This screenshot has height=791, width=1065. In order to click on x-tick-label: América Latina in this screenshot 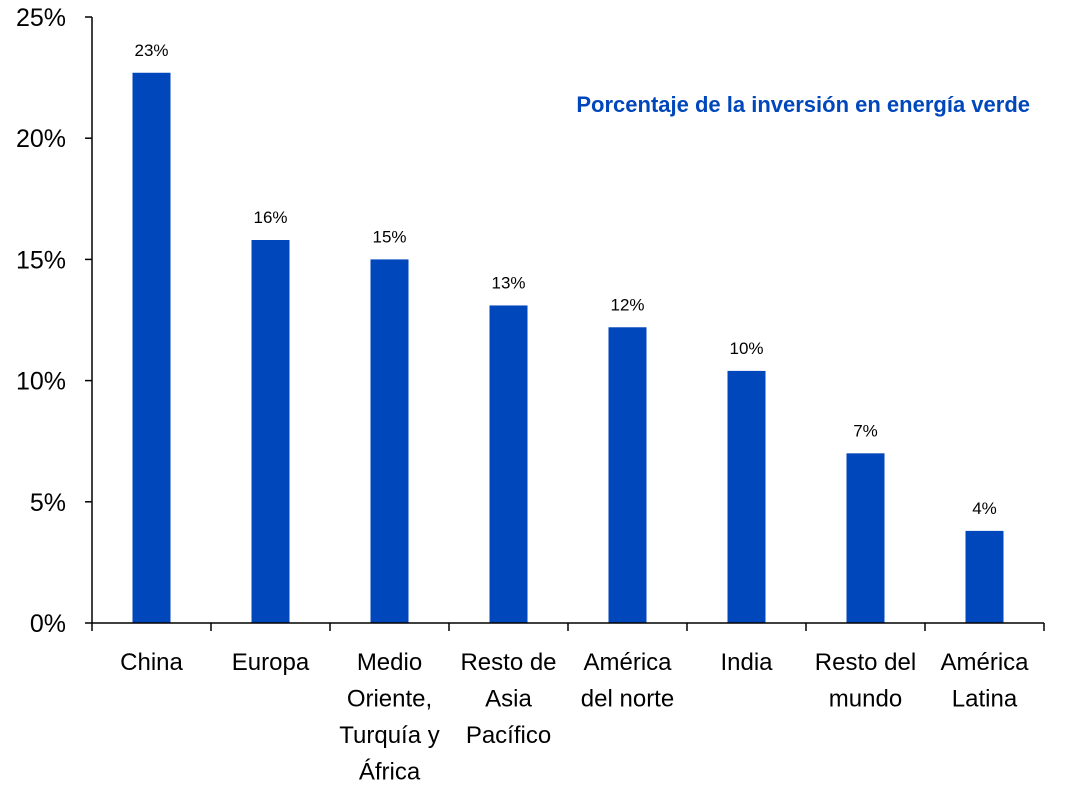, I will do `click(984, 681)`.